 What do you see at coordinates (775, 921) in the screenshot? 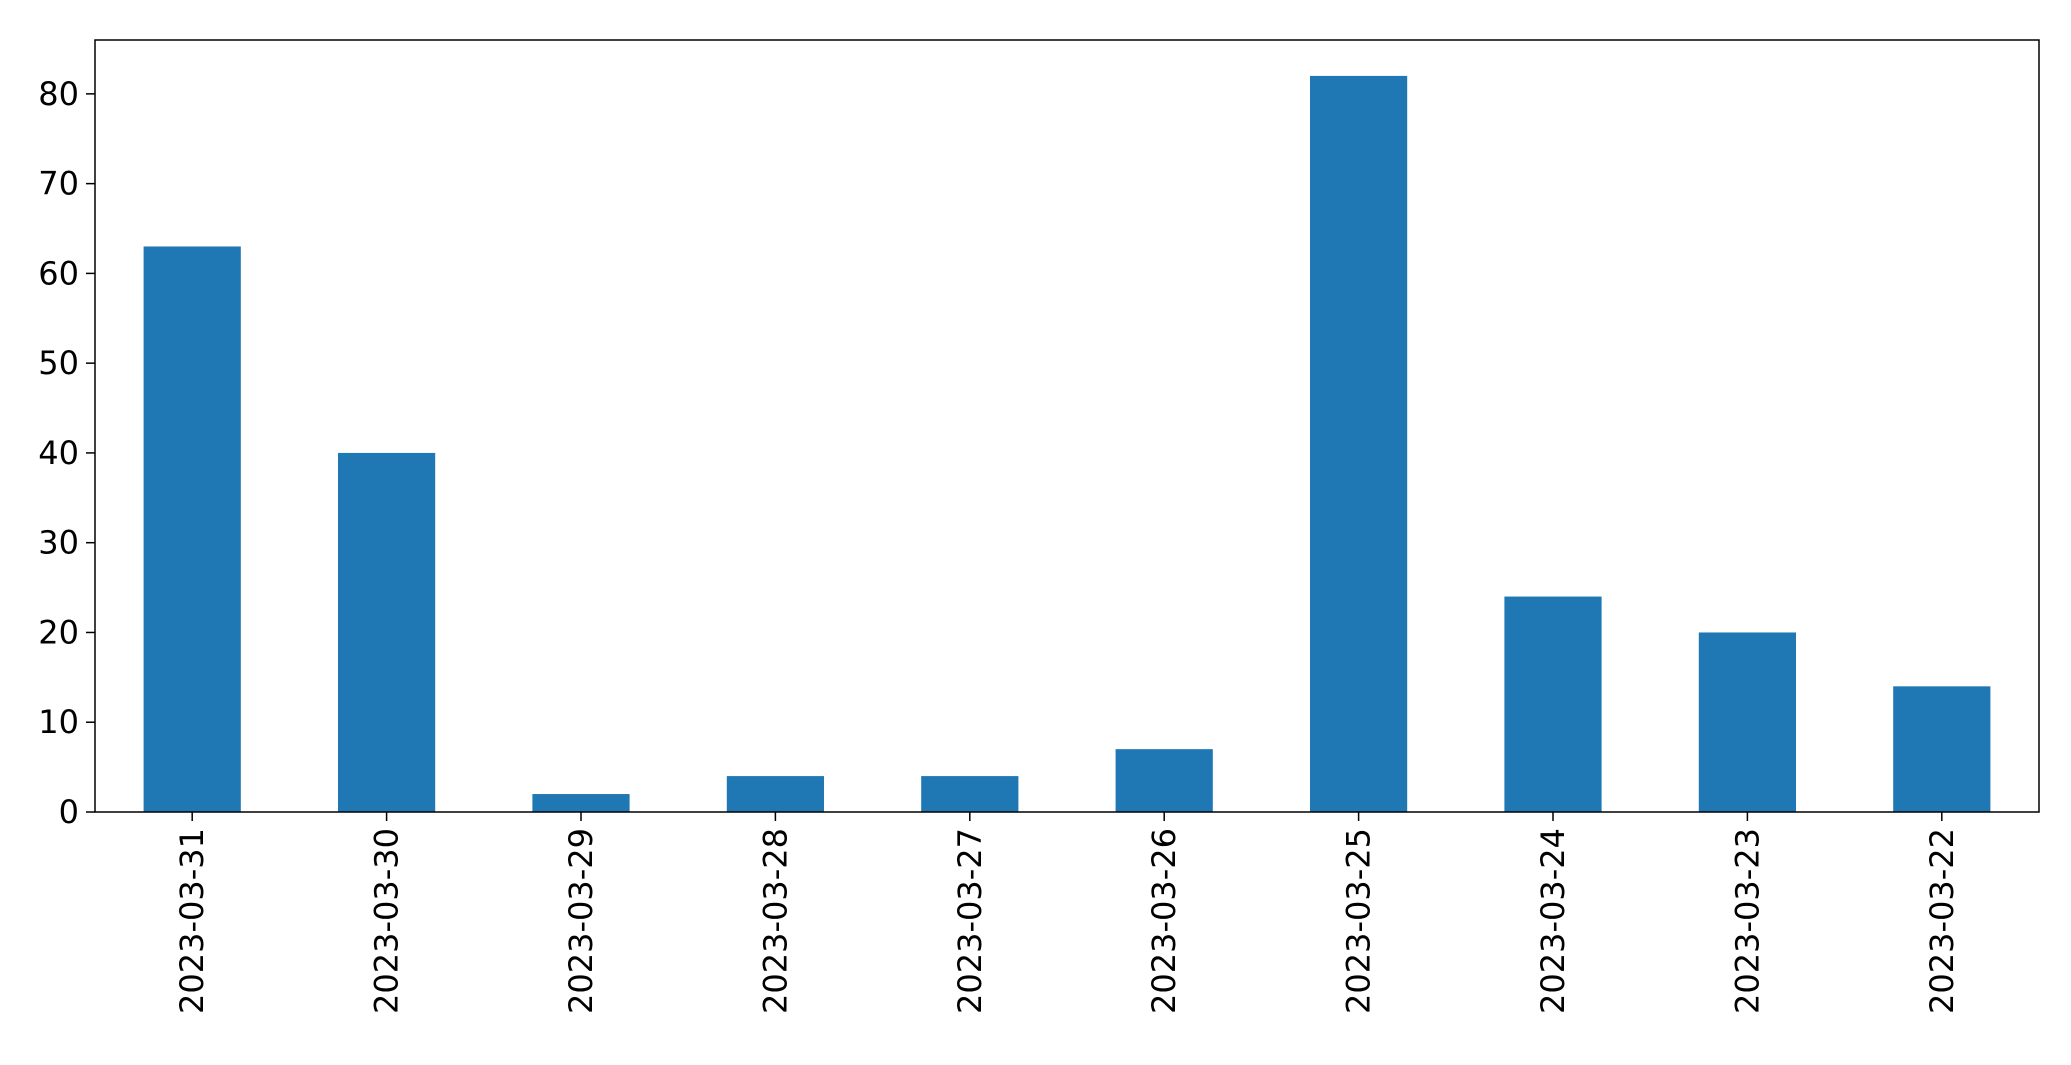
I see `x-tick-label-2023-03-28: 2023-03-28` at bounding box center [775, 921].